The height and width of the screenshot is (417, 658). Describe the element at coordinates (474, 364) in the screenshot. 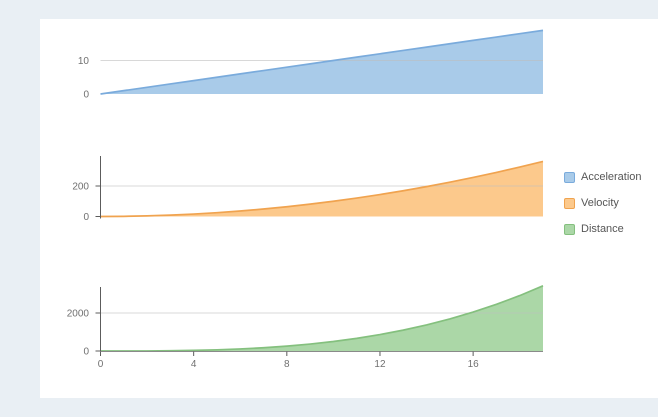

I see `xtick-label: 16` at that location.